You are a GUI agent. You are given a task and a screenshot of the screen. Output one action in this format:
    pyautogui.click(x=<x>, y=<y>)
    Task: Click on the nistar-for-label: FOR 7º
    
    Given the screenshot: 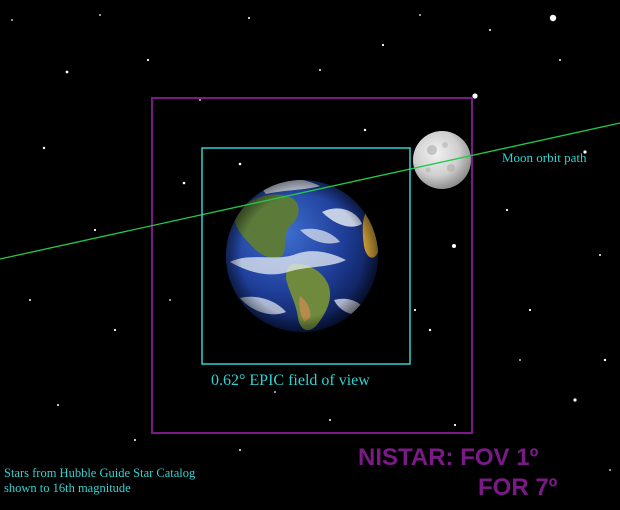 What is the action you would take?
    pyautogui.click(x=518, y=487)
    